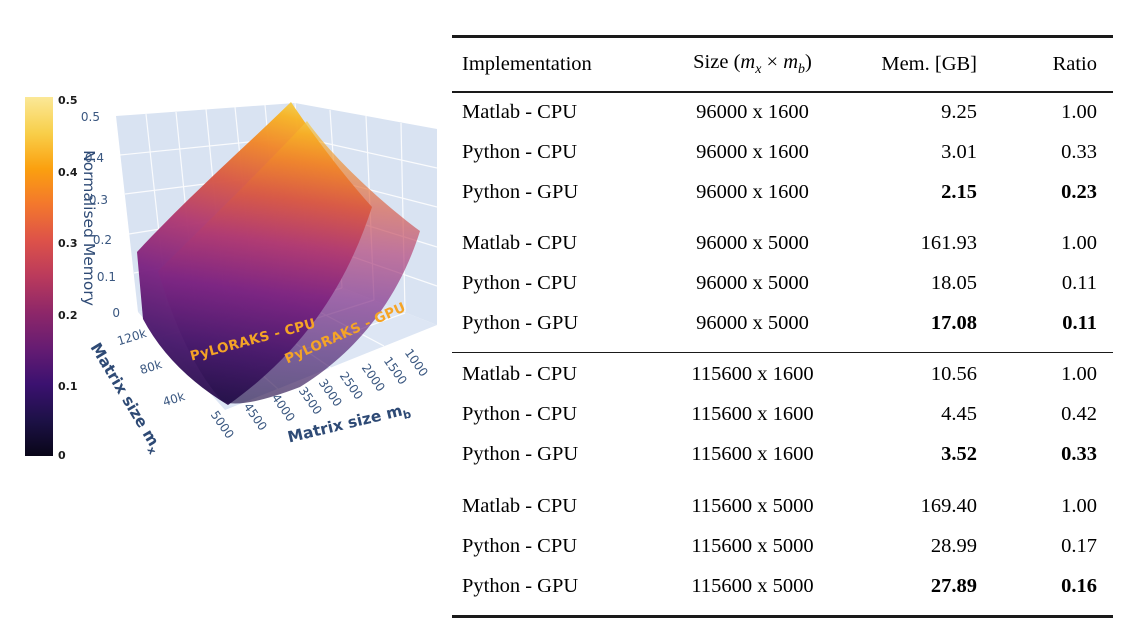  I want to click on table-row: Python - CPU 115600 x 5000 28.99 0.17, so click(779, 545).